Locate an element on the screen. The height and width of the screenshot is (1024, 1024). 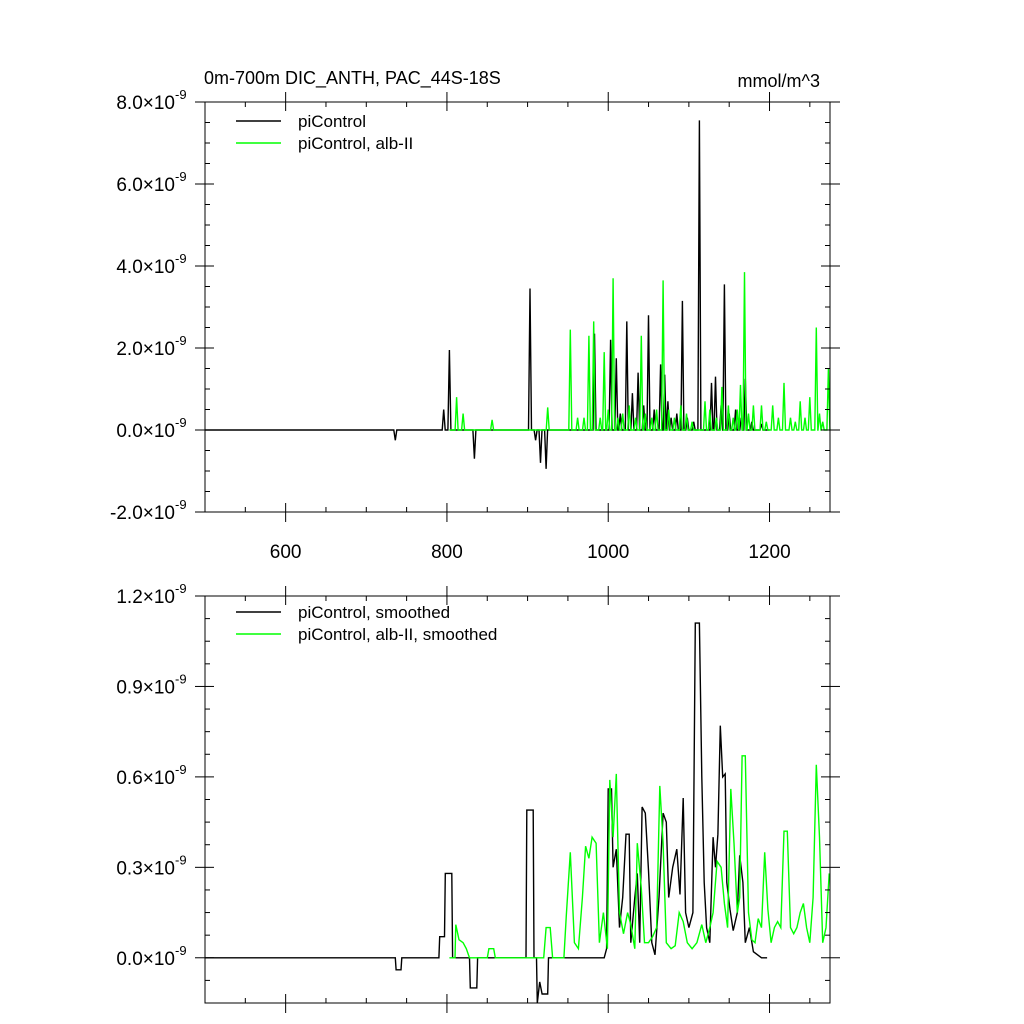
y-tick-label: 1.2×10 is located at coordinates (145, 597).